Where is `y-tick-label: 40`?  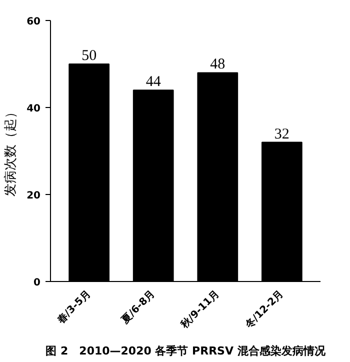 y-tick-label: 40 is located at coordinates (33, 109).